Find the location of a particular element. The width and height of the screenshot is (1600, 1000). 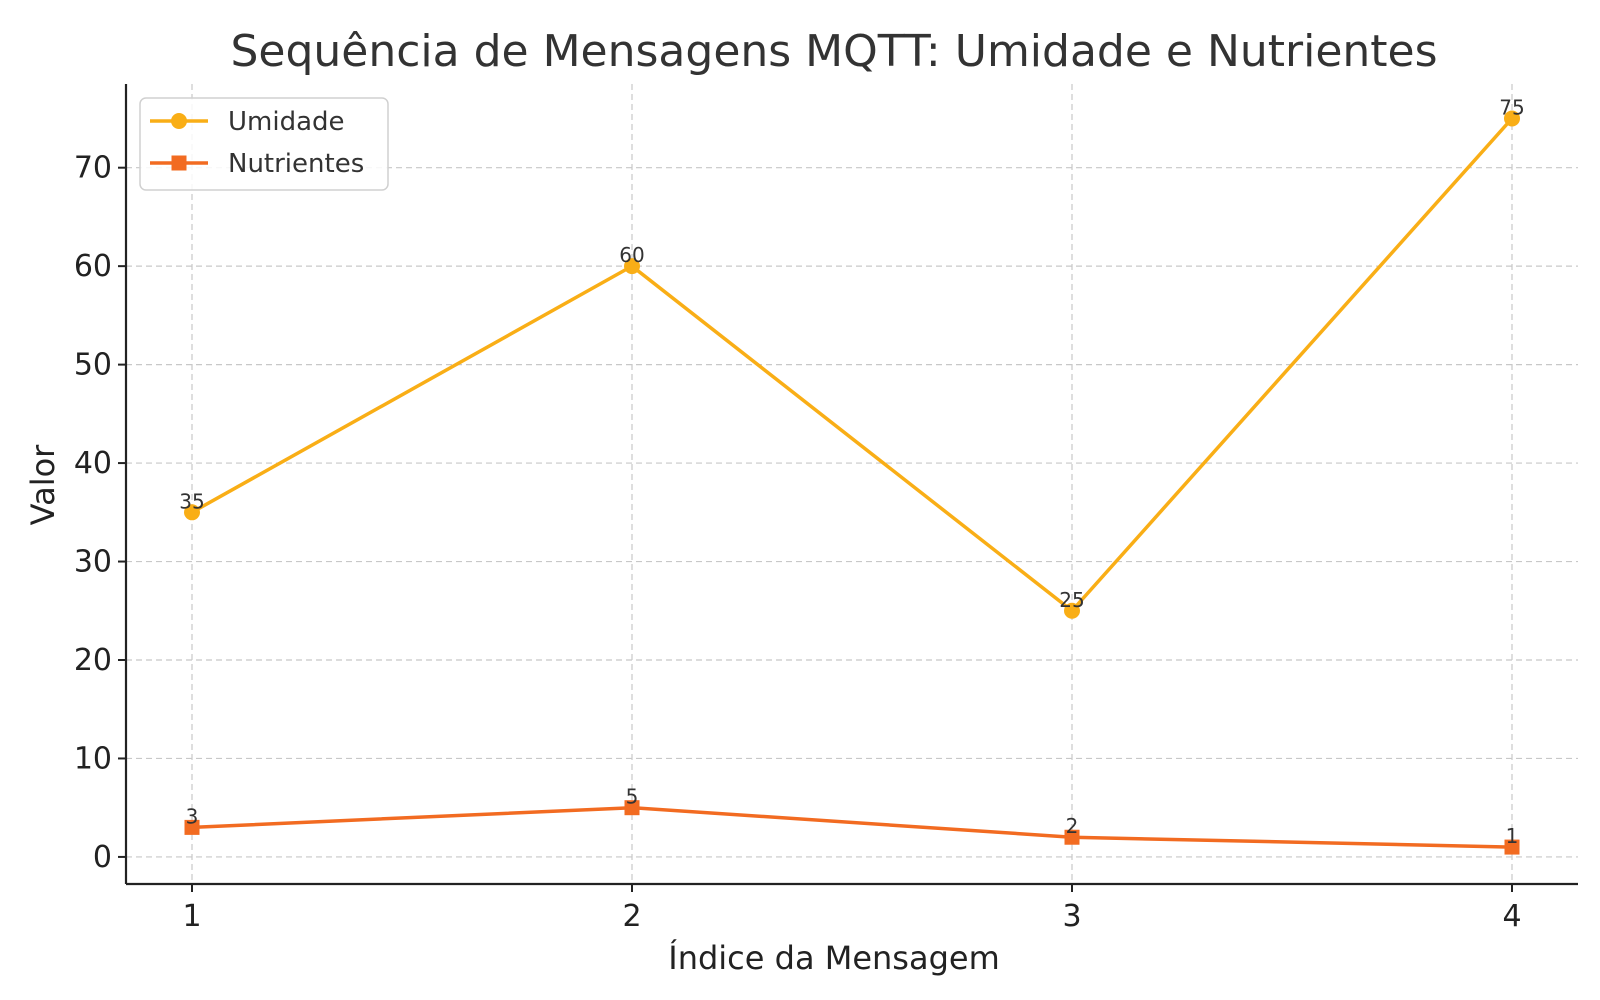

data-label-umidade-3: 25 is located at coordinates (1071, 600).